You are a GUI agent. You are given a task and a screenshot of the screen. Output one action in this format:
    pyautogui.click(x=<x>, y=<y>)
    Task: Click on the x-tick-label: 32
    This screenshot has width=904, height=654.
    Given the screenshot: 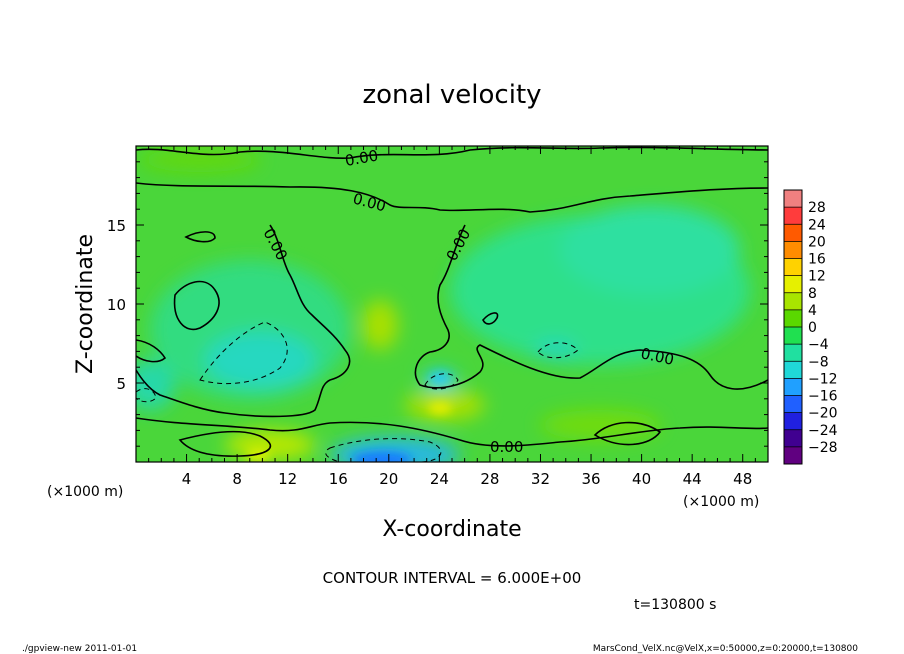 What is the action you would take?
    pyautogui.click(x=540, y=479)
    